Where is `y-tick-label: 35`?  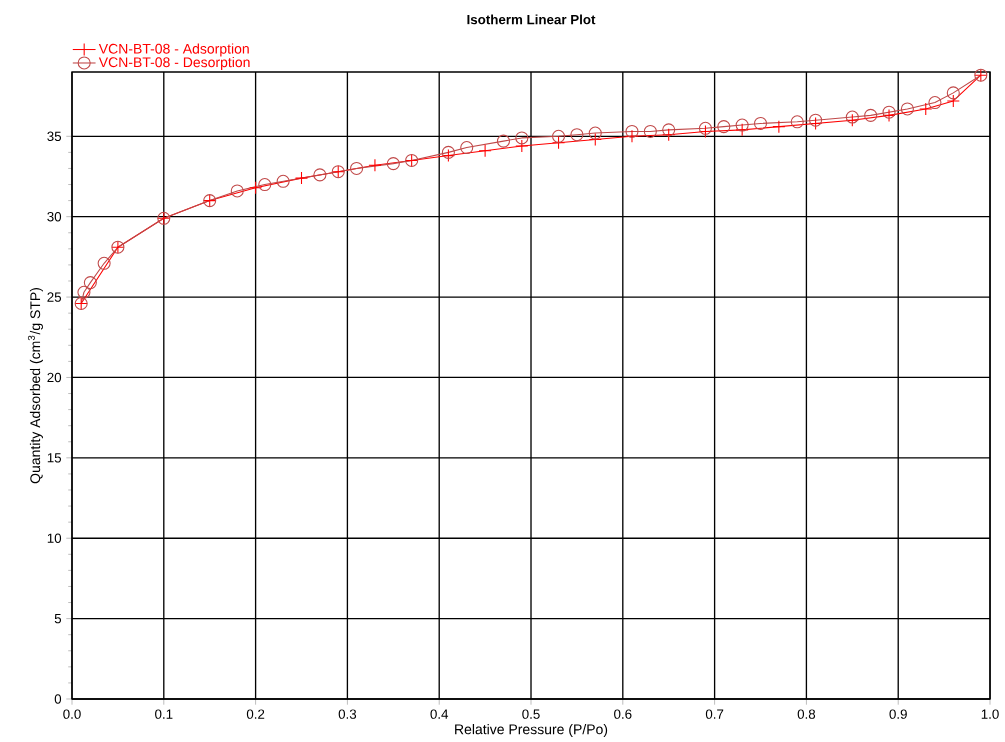
y-tick-label: 35 is located at coordinates (54, 136).